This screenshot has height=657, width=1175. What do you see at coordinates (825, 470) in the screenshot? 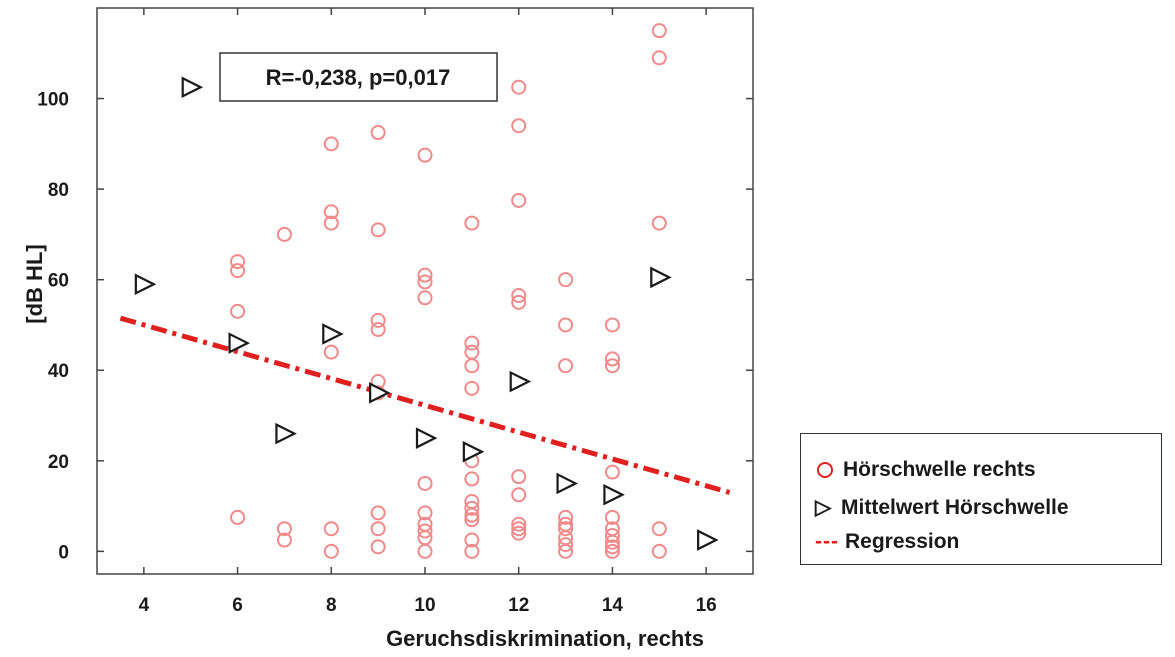
I see `circle-marker-icon` at bounding box center [825, 470].